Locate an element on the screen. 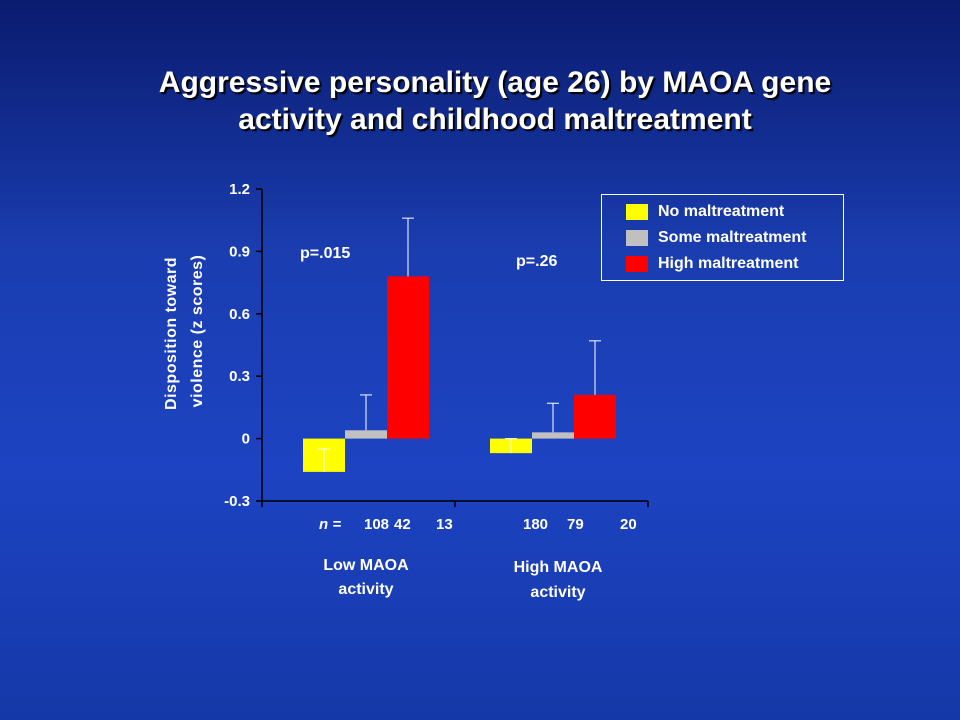 This screenshot has height=720, width=960. category-label-high: High MAOA activity is located at coordinates (558, 580).